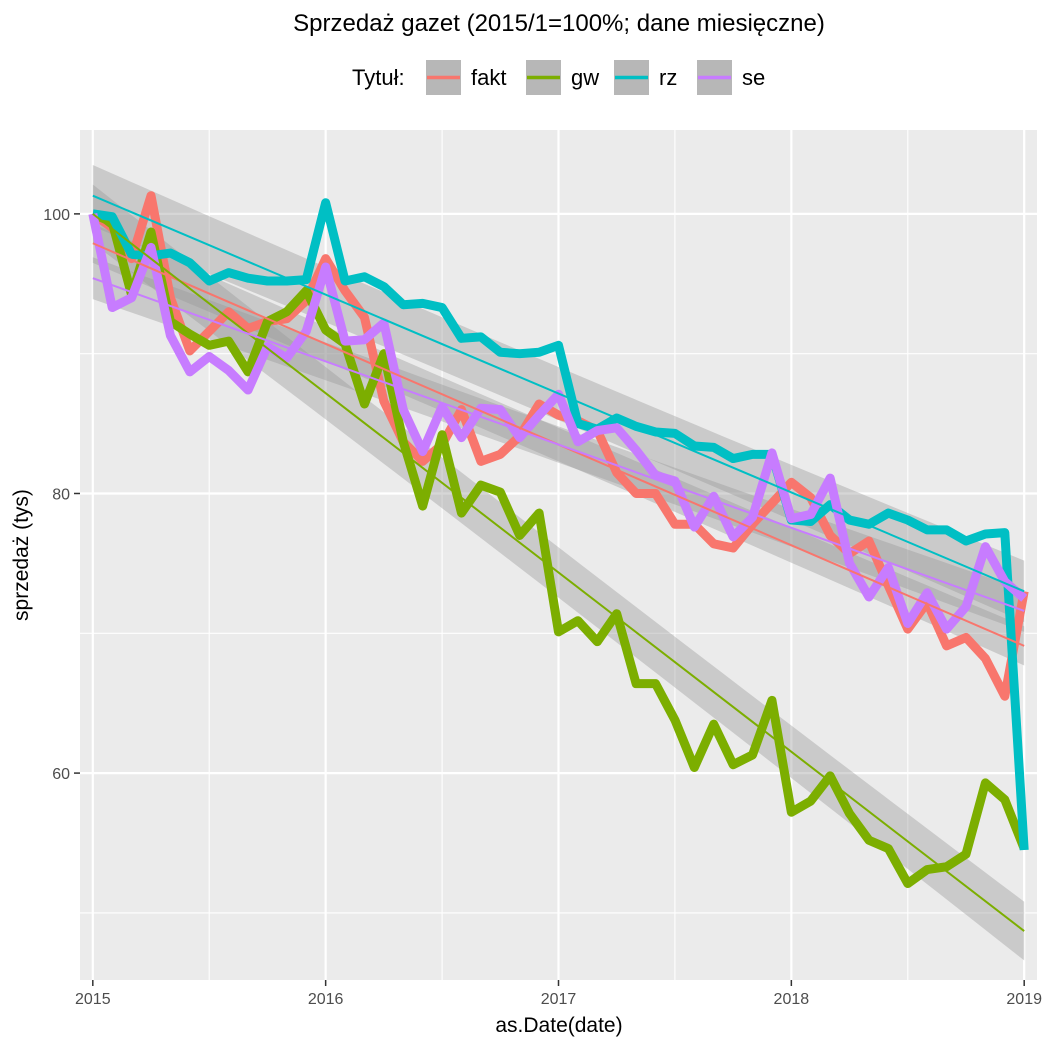  Describe the element at coordinates (61, 774) in the screenshot. I see `y-tick-label: 60` at that location.